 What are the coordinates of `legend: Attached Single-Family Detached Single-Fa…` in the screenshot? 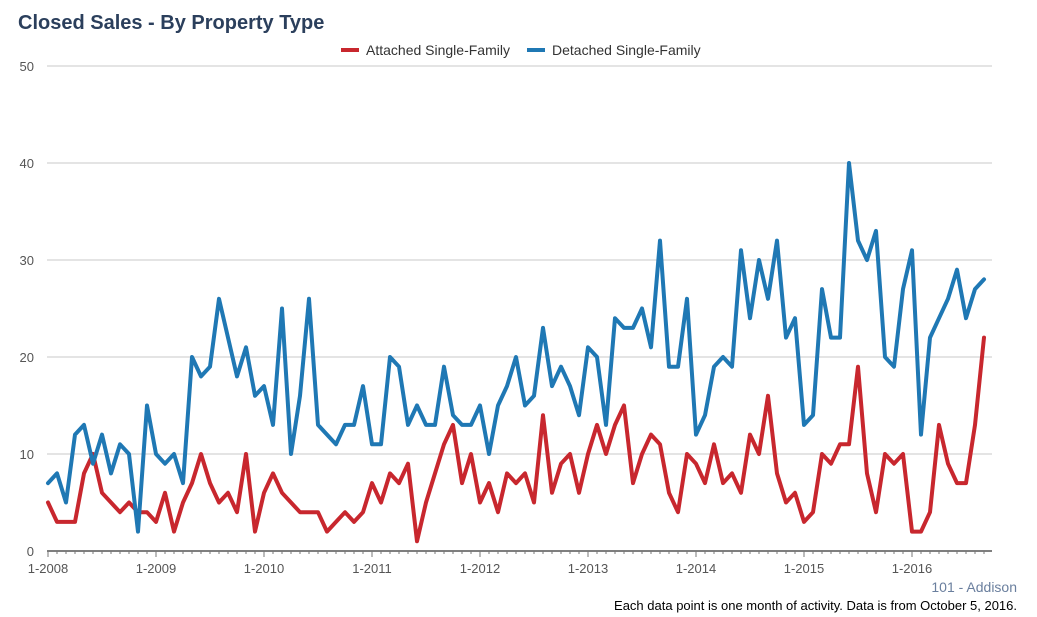 It's located at (521, 50).